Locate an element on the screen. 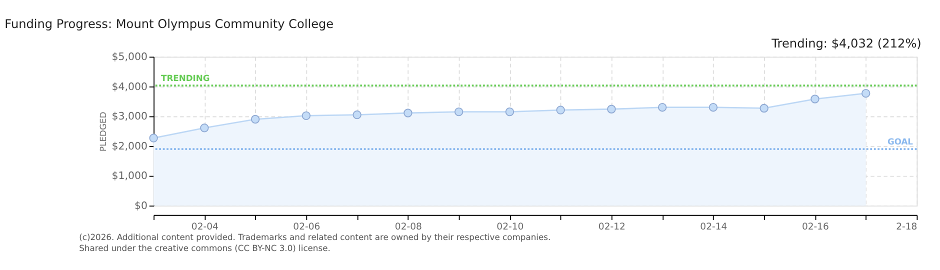 This screenshot has width=940, height=270. y-tick-label: $5,000 is located at coordinates (130, 57).